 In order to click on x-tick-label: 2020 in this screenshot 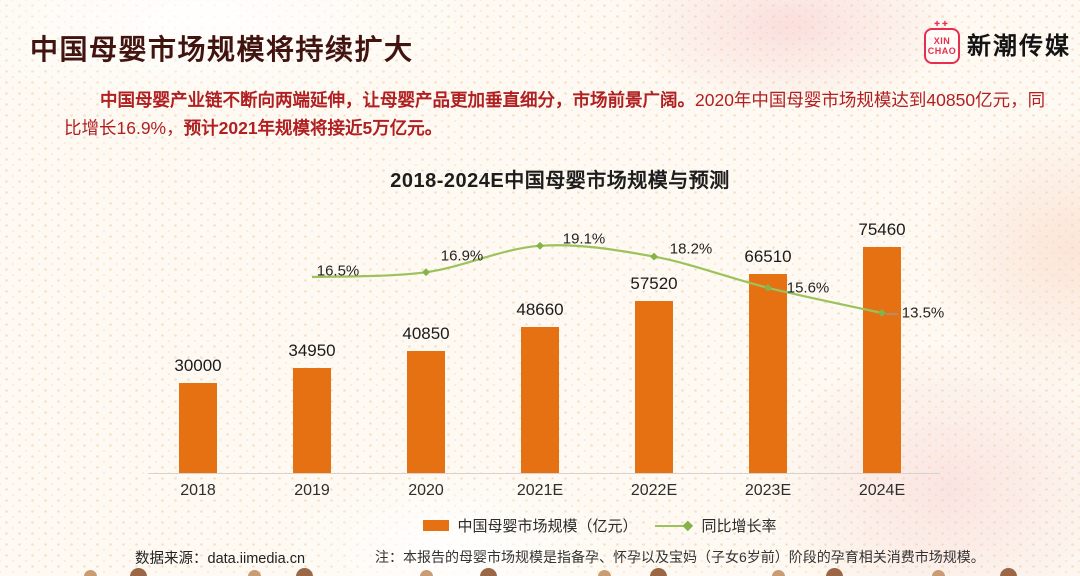, I will do `click(426, 490)`.